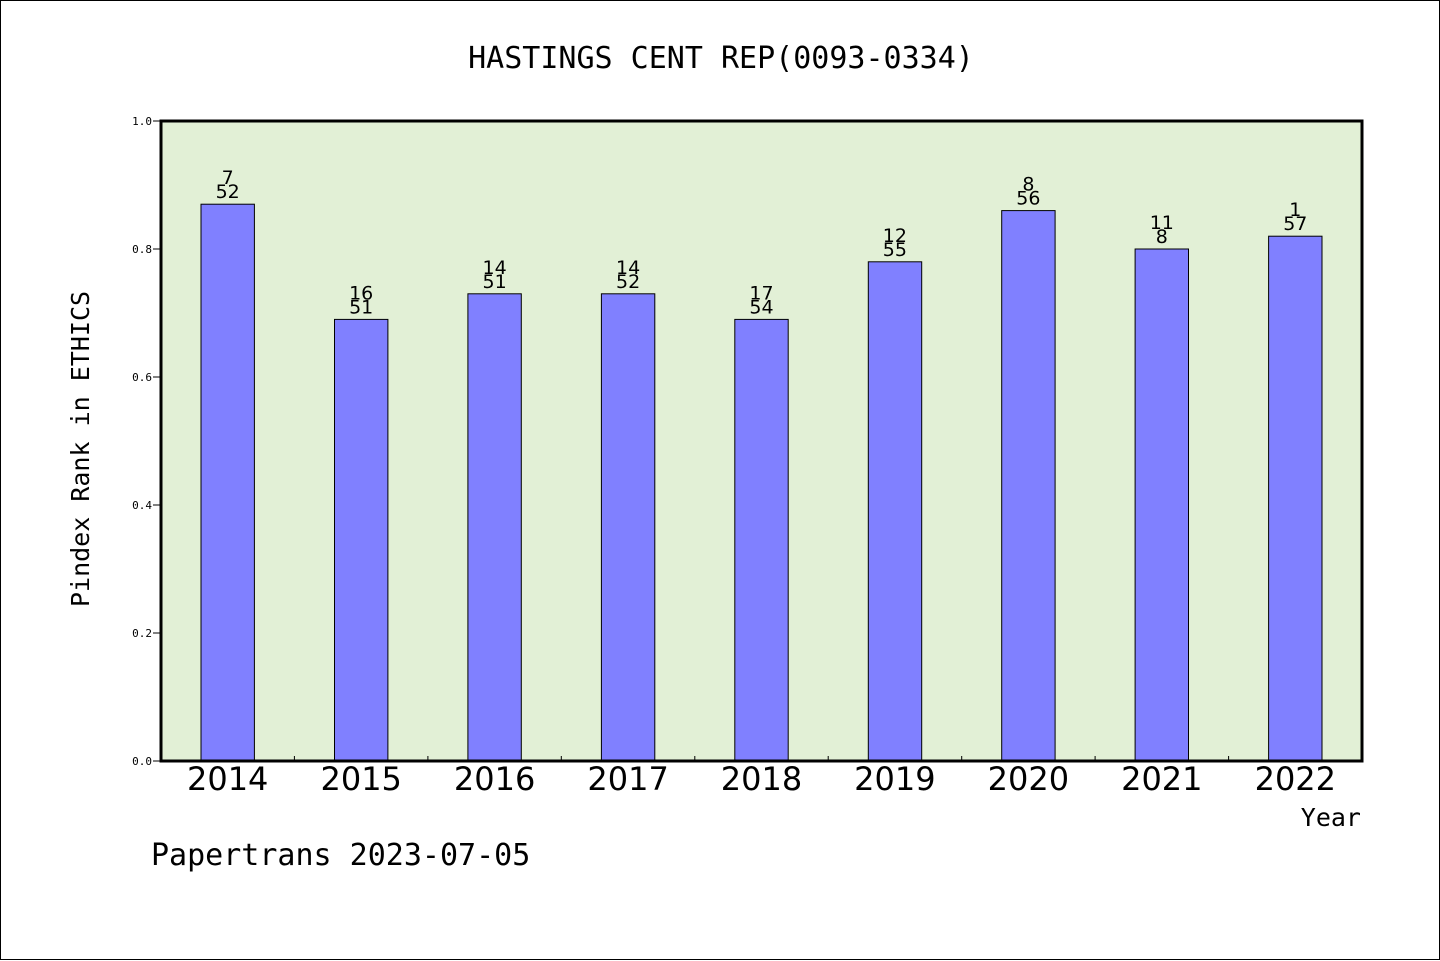 The width and height of the screenshot is (1440, 961). What do you see at coordinates (494, 779) in the screenshot?
I see `x-tick-label: 2016` at bounding box center [494, 779].